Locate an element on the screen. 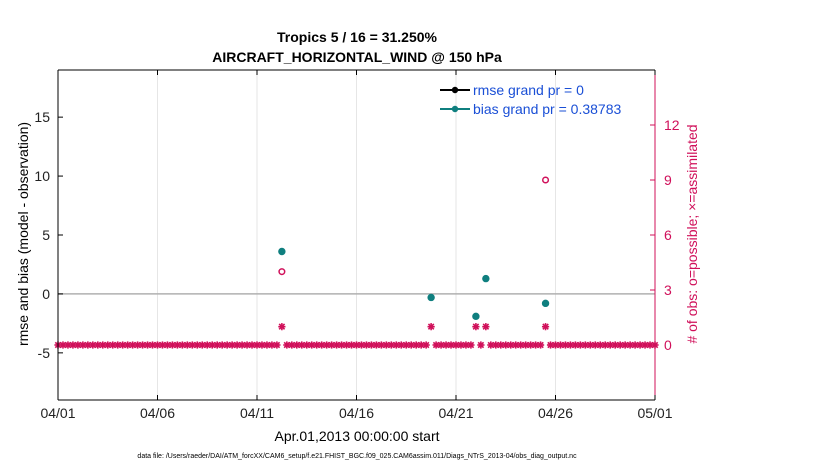  y-tick-label-left: 15 is located at coordinates (42, 117).